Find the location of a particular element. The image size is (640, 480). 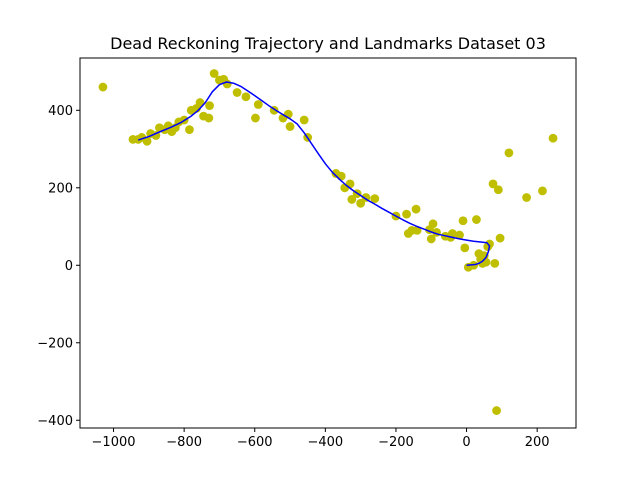

x-tick-label: 0 is located at coordinates (466, 442).